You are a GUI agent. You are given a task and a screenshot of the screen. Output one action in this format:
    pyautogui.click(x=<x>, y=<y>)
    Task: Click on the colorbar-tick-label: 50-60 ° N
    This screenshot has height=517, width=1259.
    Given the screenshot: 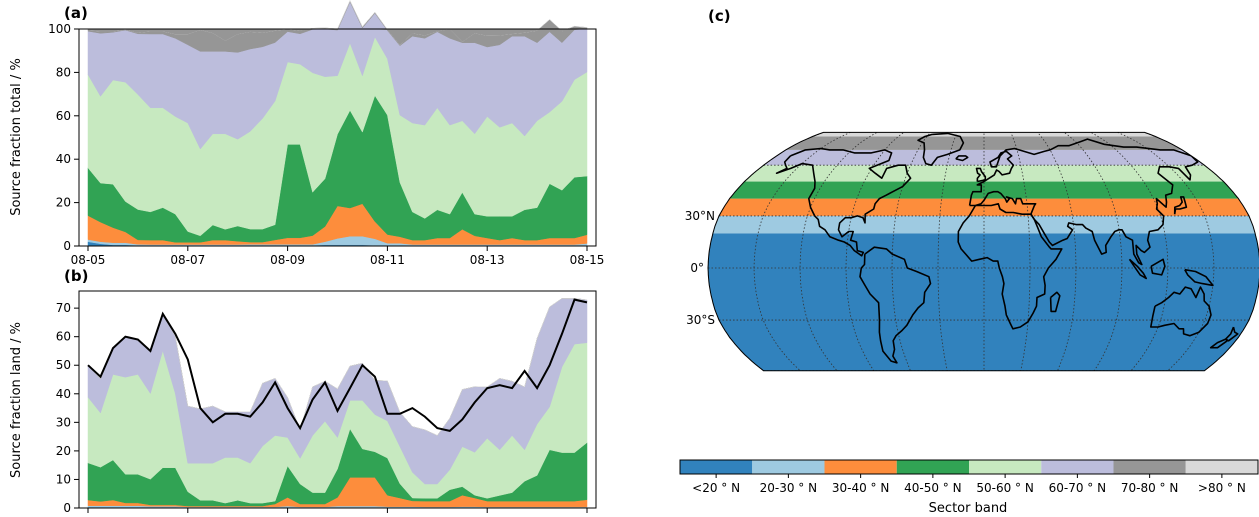 What is the action you would take?
    pyautogui.click(x=1004, y=488)
    